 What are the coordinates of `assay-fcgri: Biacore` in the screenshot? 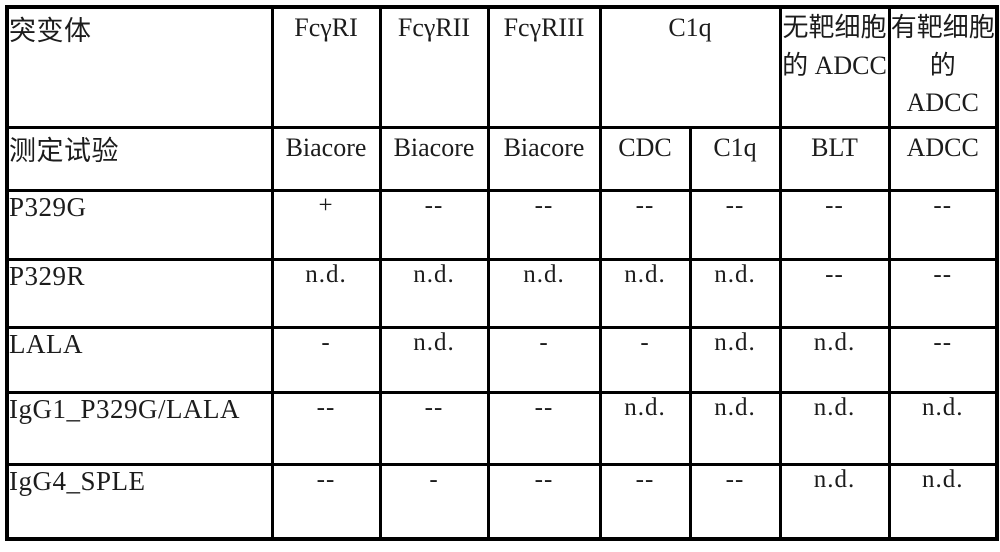 It's located at (326, 158).